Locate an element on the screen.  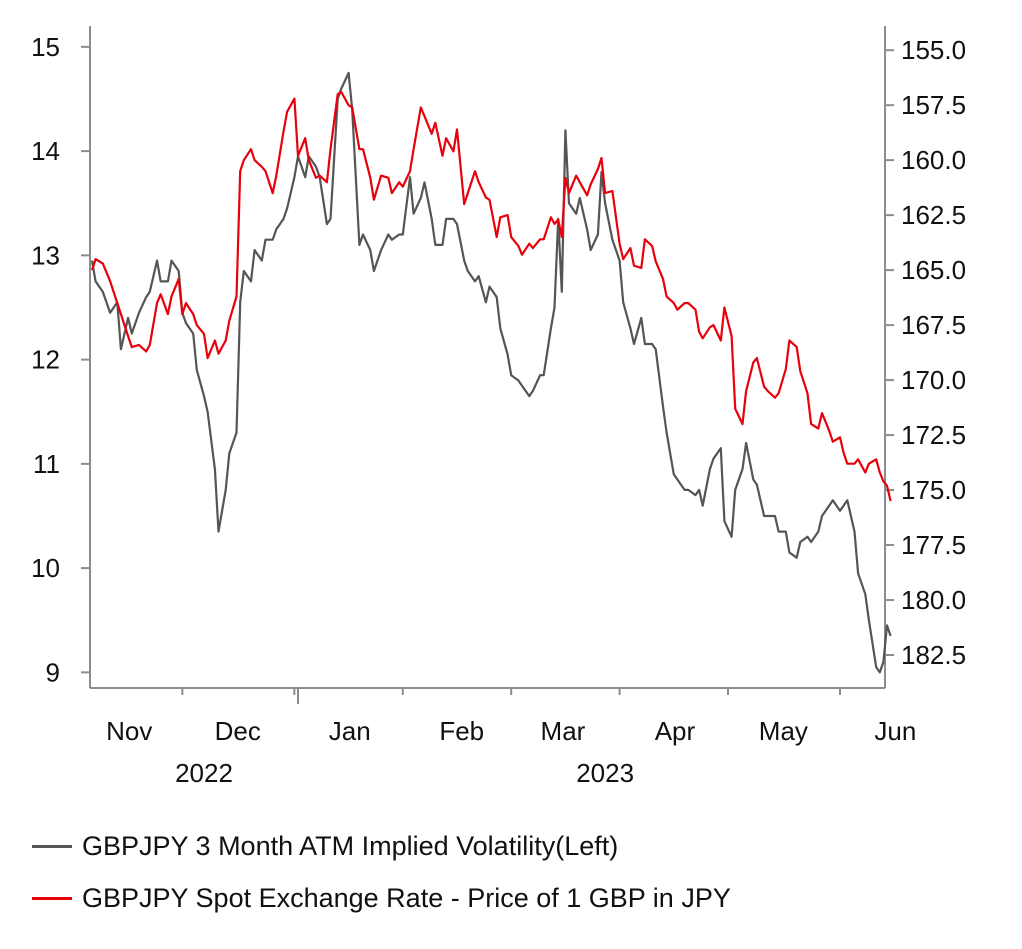
right-tick-label: 165.0 is located at coordinates (933, 270).